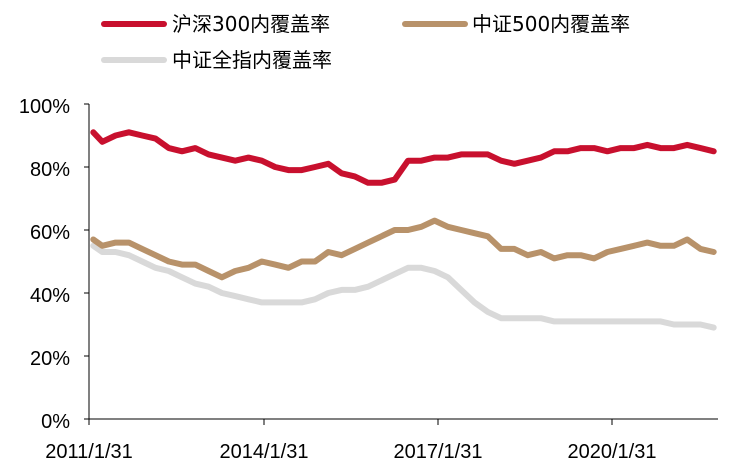 The width and height of the screenshot is (735, 471). What do you see at coordinates (50, 233) in the screenshot?
I see `y-tick-label-60: 60%` at bounding box center [50, 233].